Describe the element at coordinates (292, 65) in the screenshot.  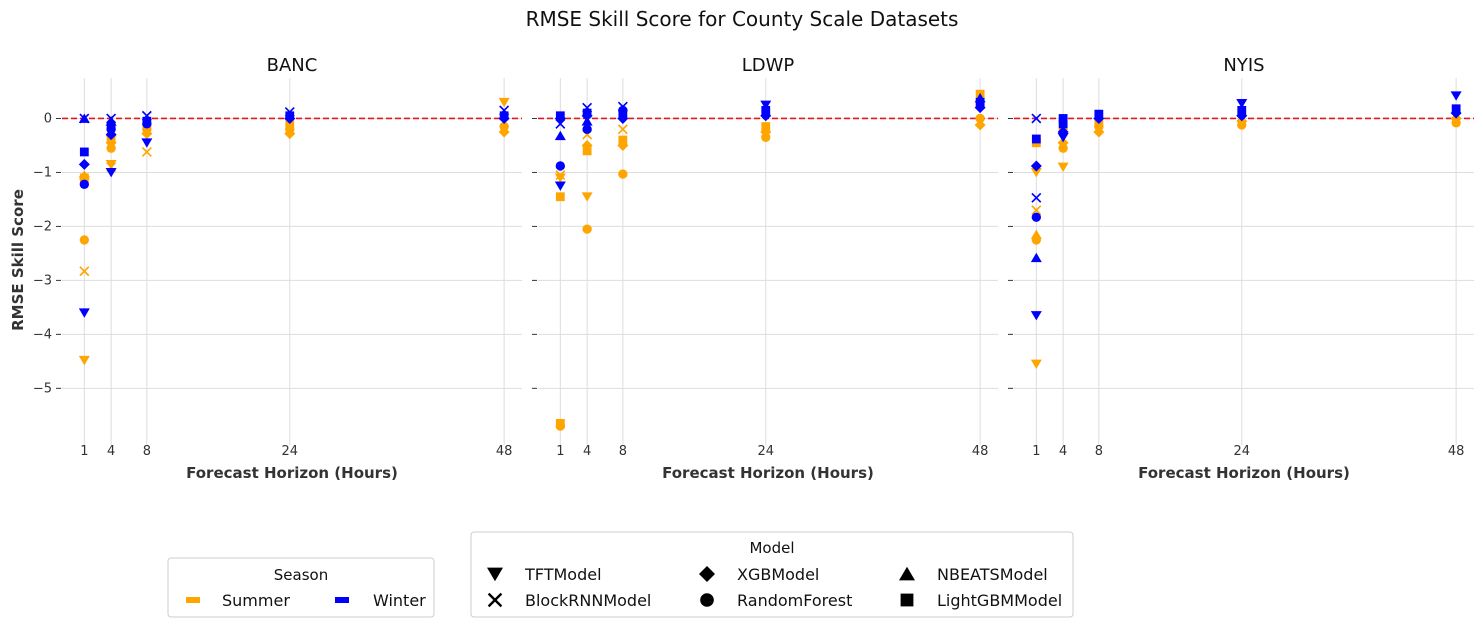
I see `panel-title: BANC` at that location.